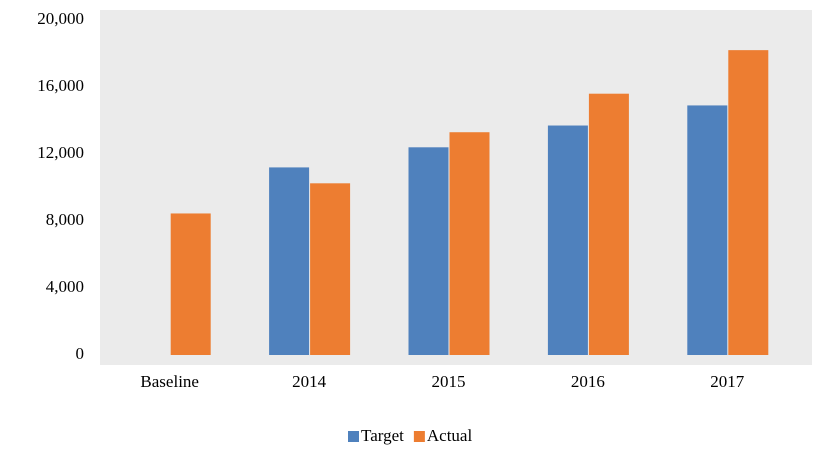 The width and height of the screenshot is (816, 452). What do you see at coordinates (169, 381) in the screenshot?
I see `x-tick-label: Baseline` at bounding box center [169, 381].